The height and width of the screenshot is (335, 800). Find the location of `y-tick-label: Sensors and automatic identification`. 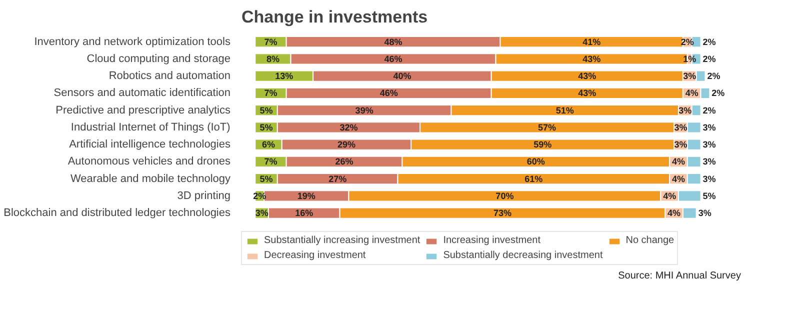

y-tick-label: Sensors and automatic identification is located at coordinates (142, 93).